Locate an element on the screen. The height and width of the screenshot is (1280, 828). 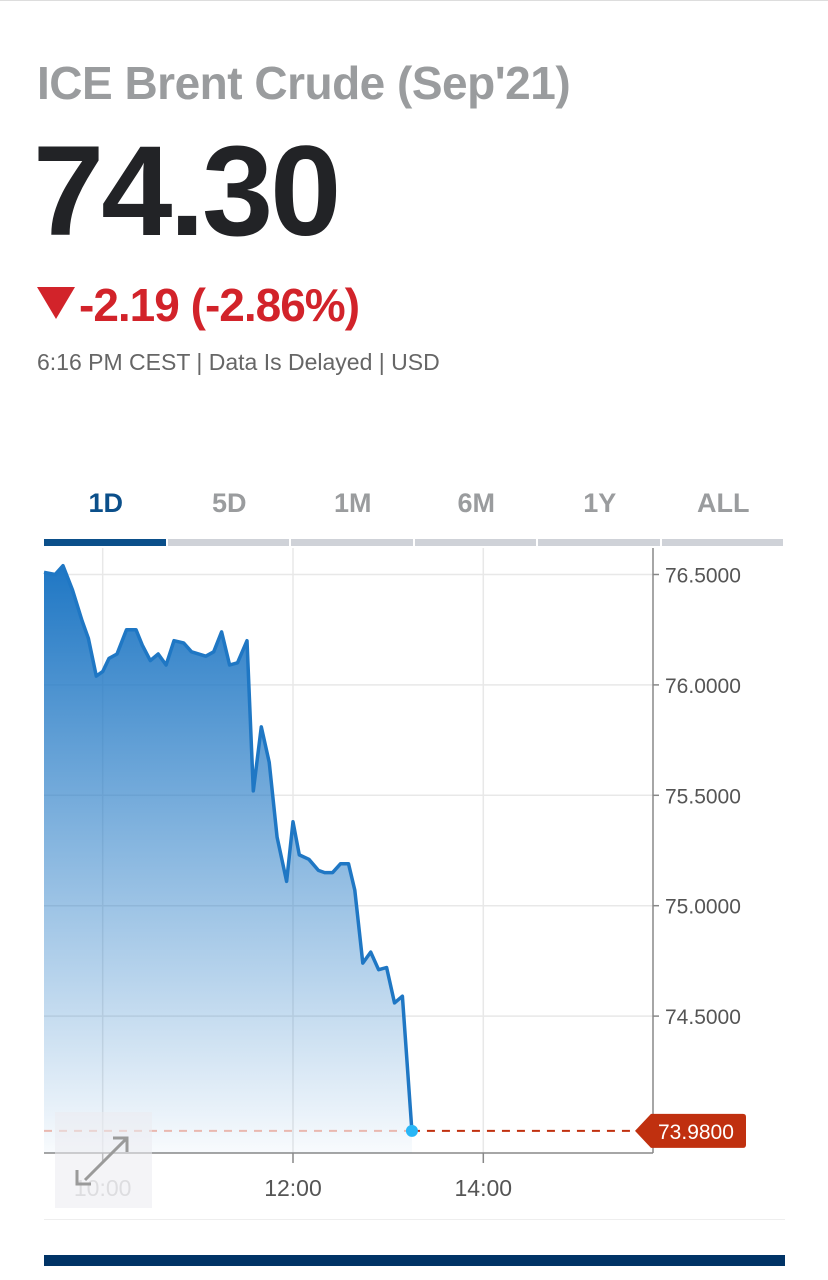
tab-1y: 1Y is located at coordinates (600, 517).